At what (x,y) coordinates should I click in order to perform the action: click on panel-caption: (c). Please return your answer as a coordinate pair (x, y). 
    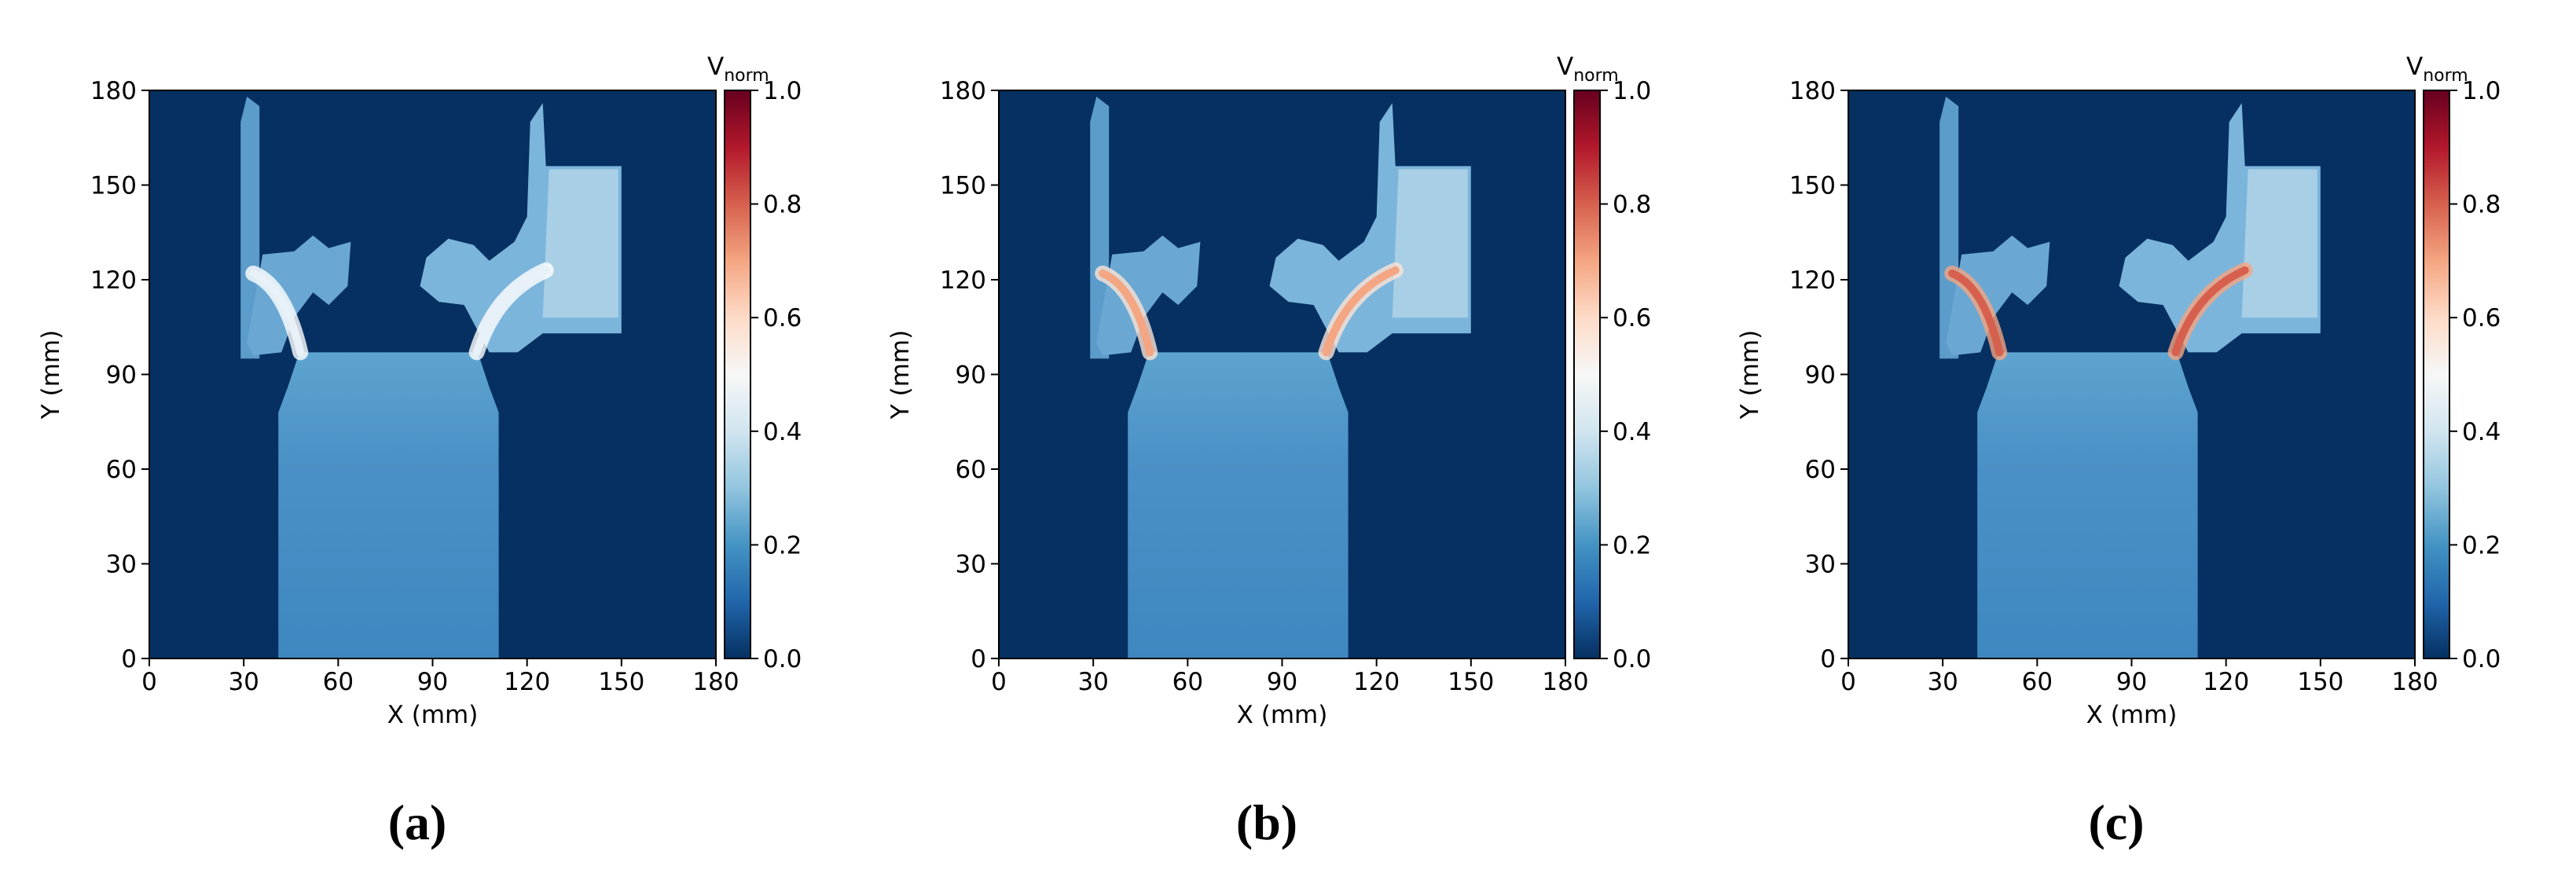
    Looking at the image, I should click on (2116, 822).